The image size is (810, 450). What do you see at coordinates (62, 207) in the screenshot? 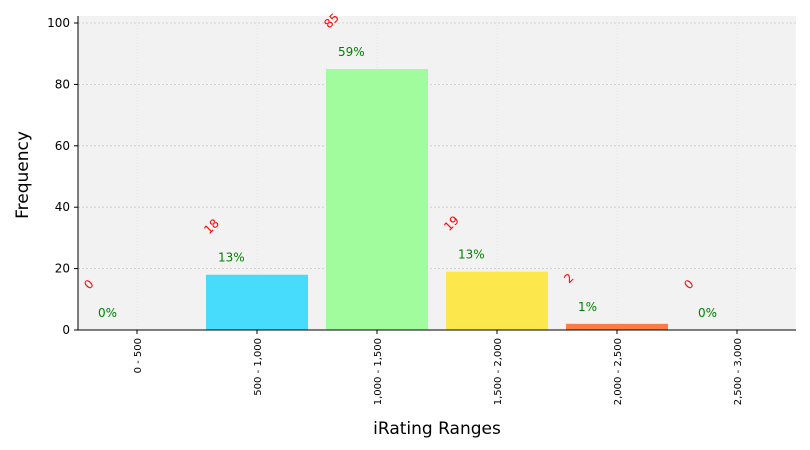
I see `y-tick-label: 40` at bounding box center [62, 207].